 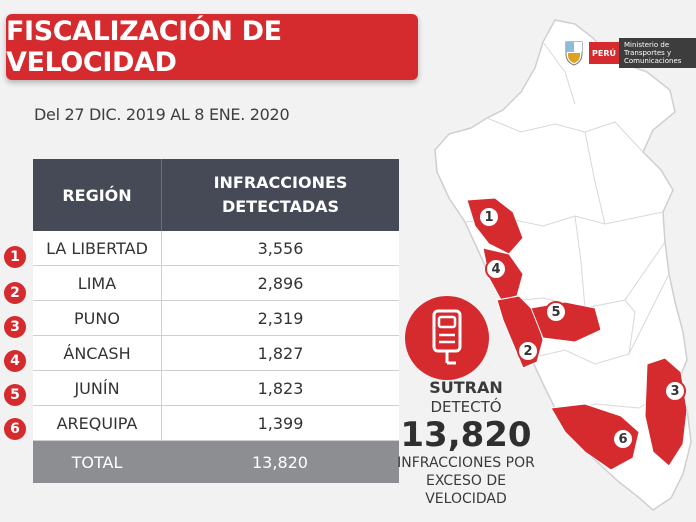 What do you see at coordinates (216, 388) in the screenshot?
I see `table-row: JUNÍN 1,823` at bounding box center [216, 388].